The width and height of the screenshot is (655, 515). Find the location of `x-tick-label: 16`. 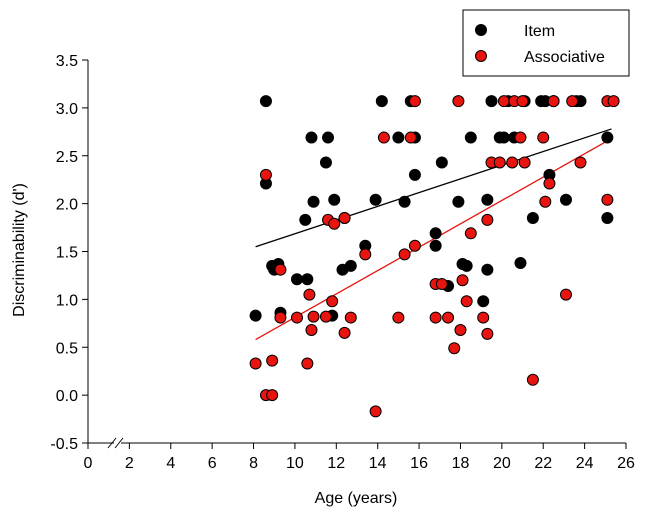

x-tick-label: 16 is located at coordinates (419, 463).